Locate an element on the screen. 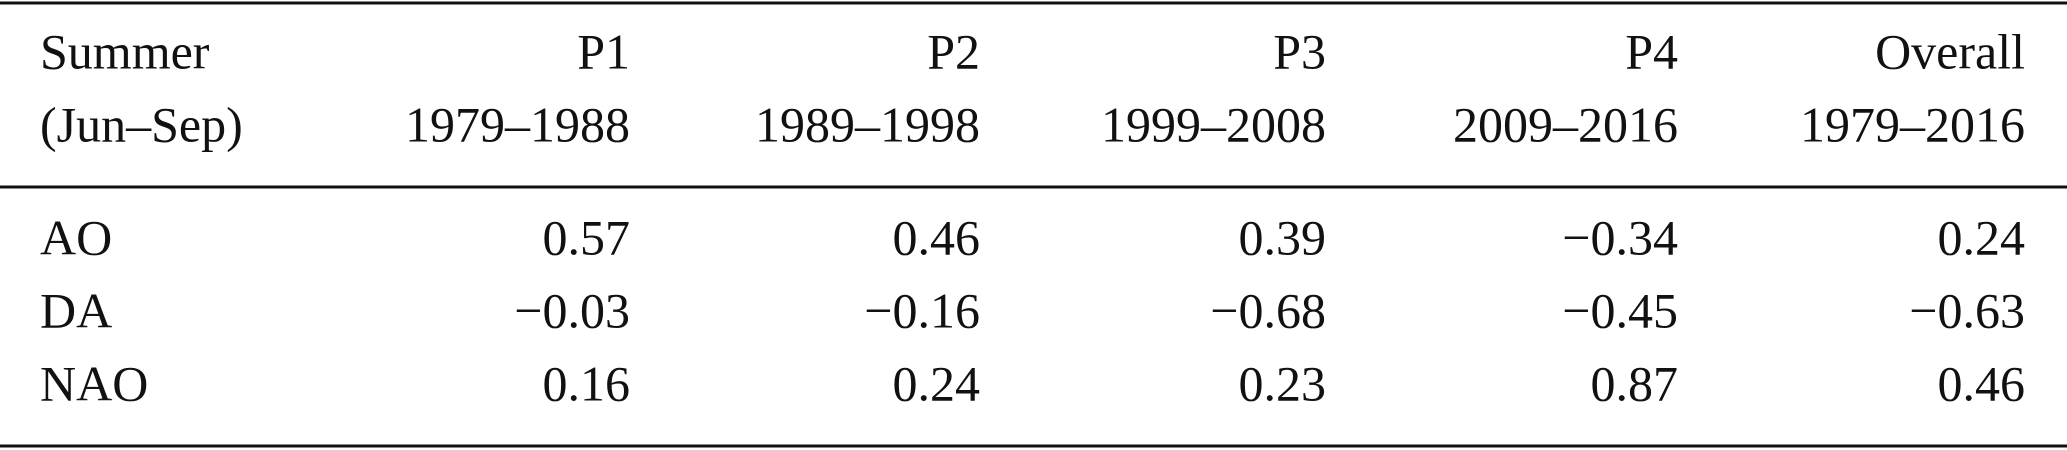 This screenshot has height=450, width=2067. header-cell: (Jun–Sep) is located at coordinates (141, 124).